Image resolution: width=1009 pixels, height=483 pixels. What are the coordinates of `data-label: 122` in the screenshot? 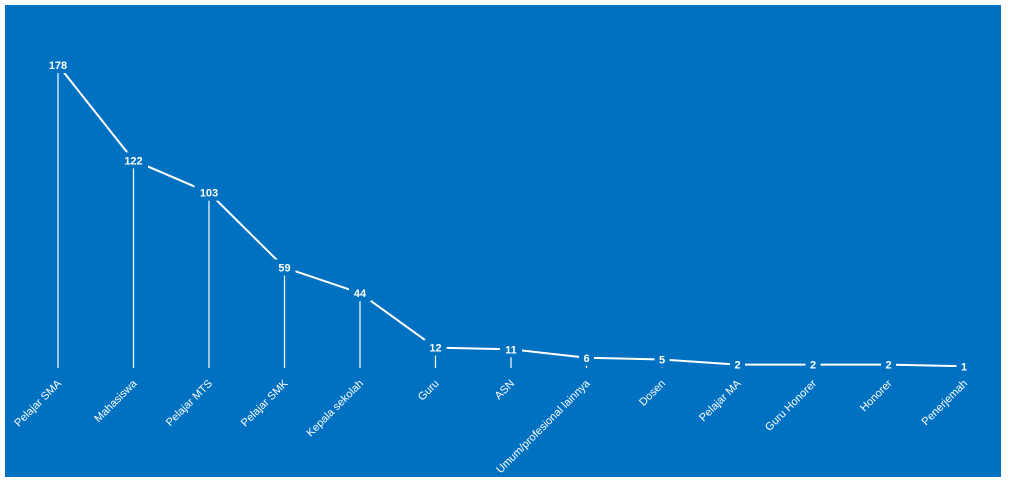 It's located at (133, 160).